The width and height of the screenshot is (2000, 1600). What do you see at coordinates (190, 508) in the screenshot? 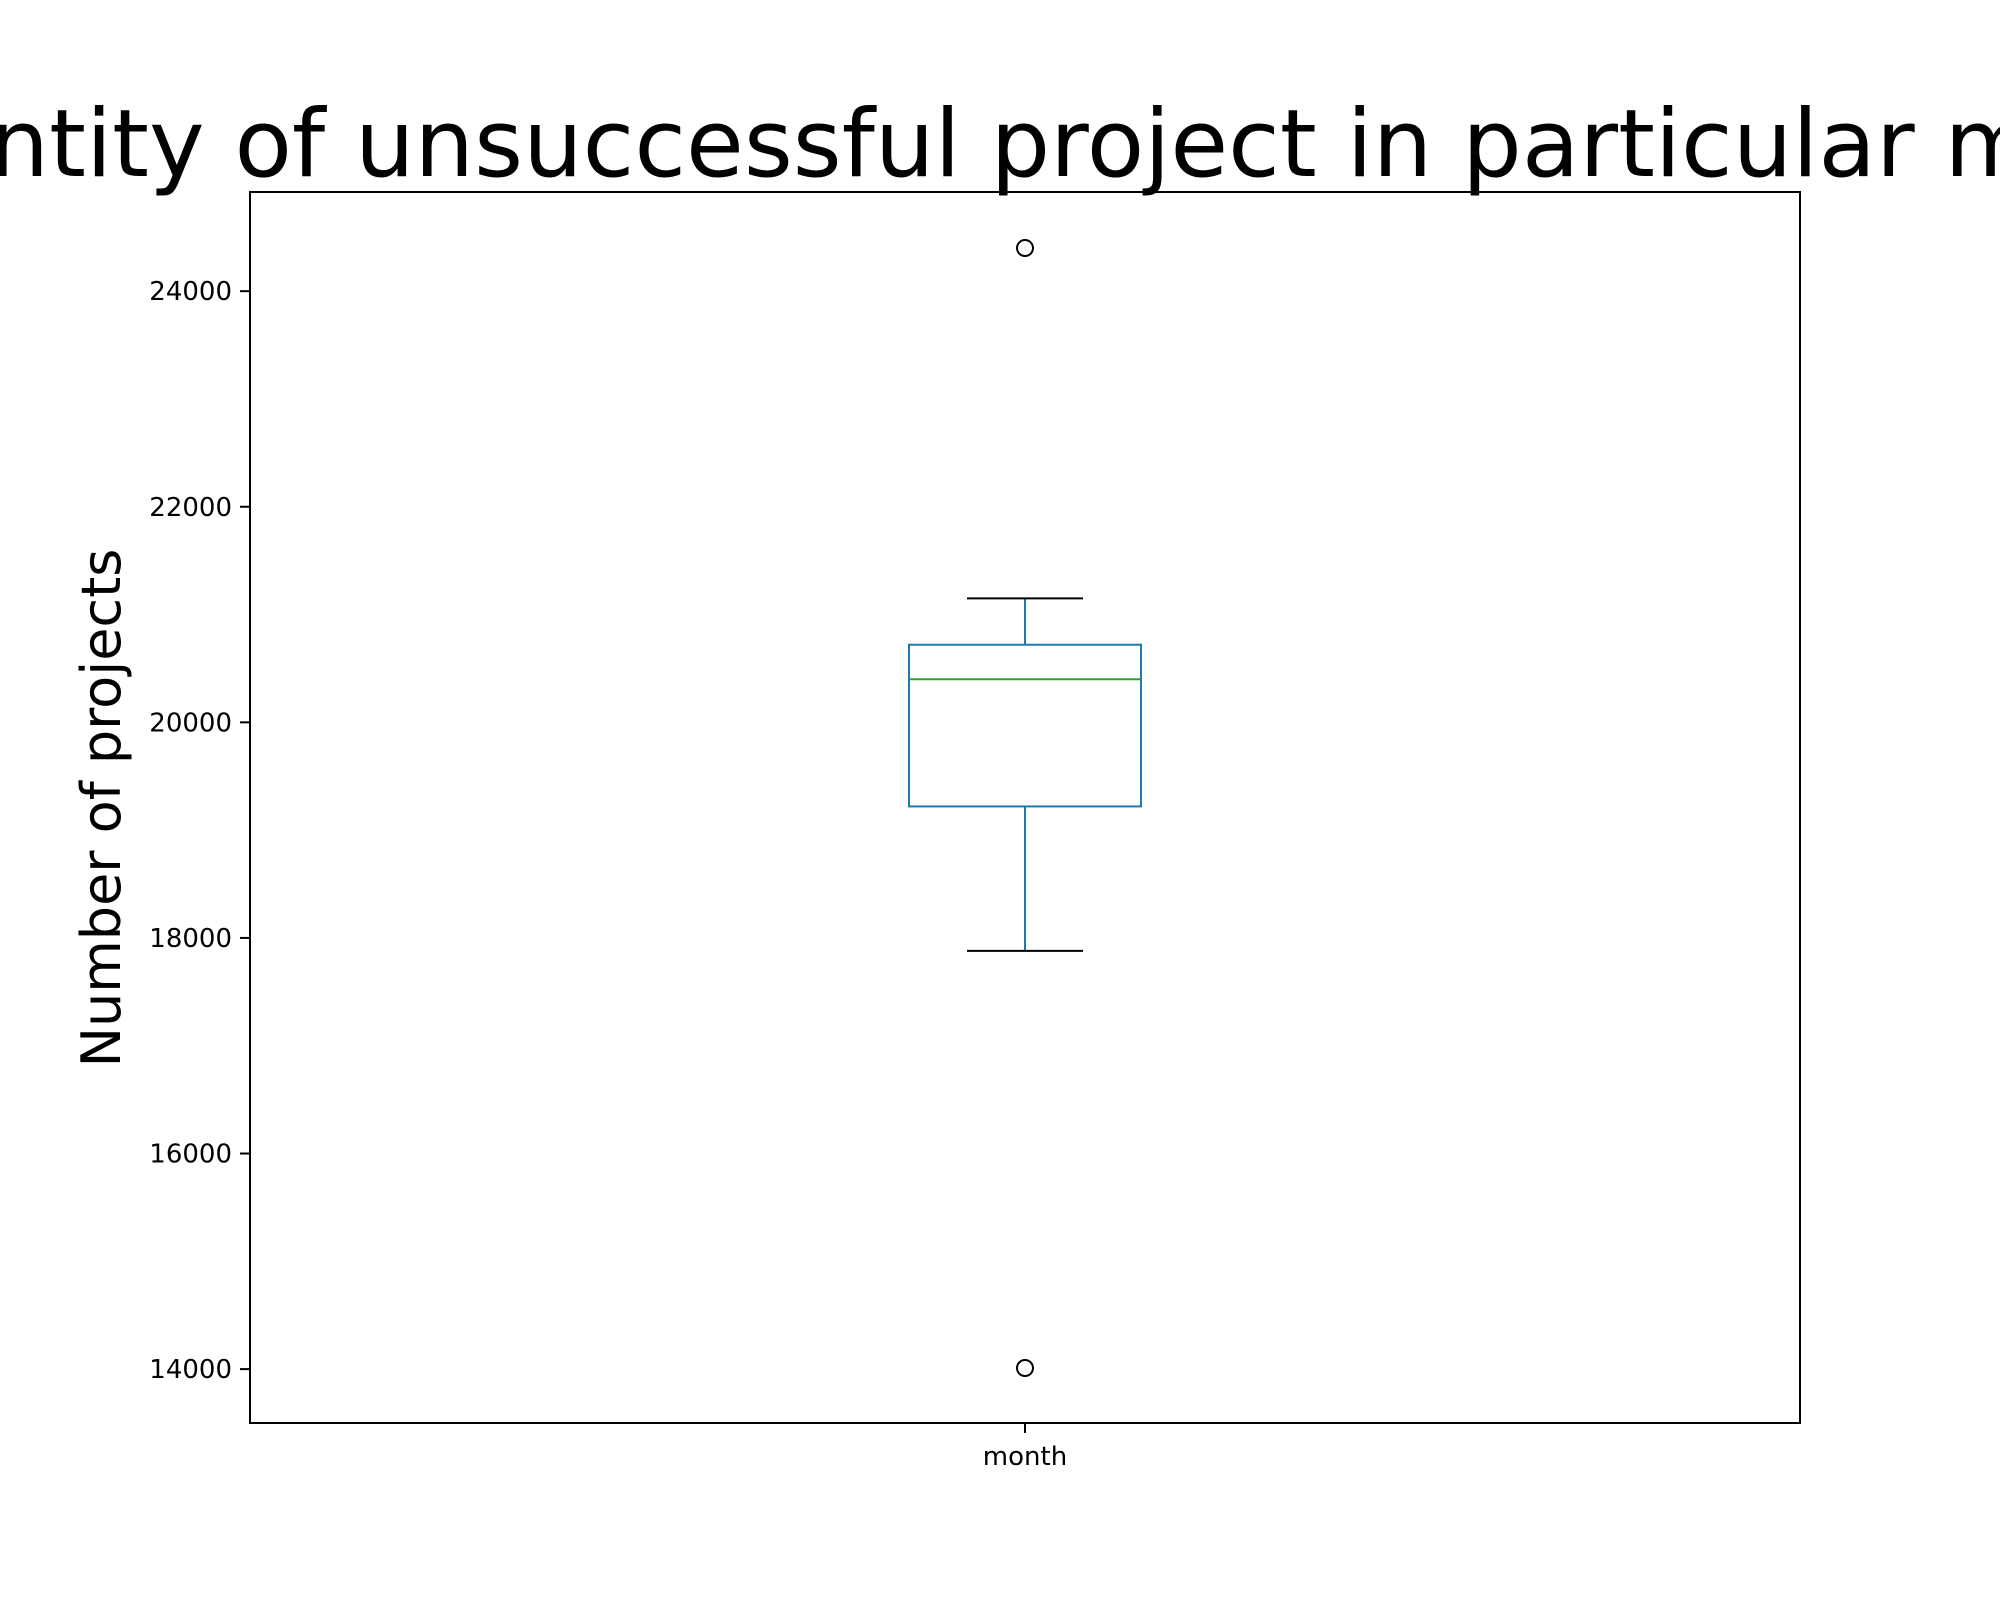
I see `y-tick-label: 22000` at bounding box center [190, 508].